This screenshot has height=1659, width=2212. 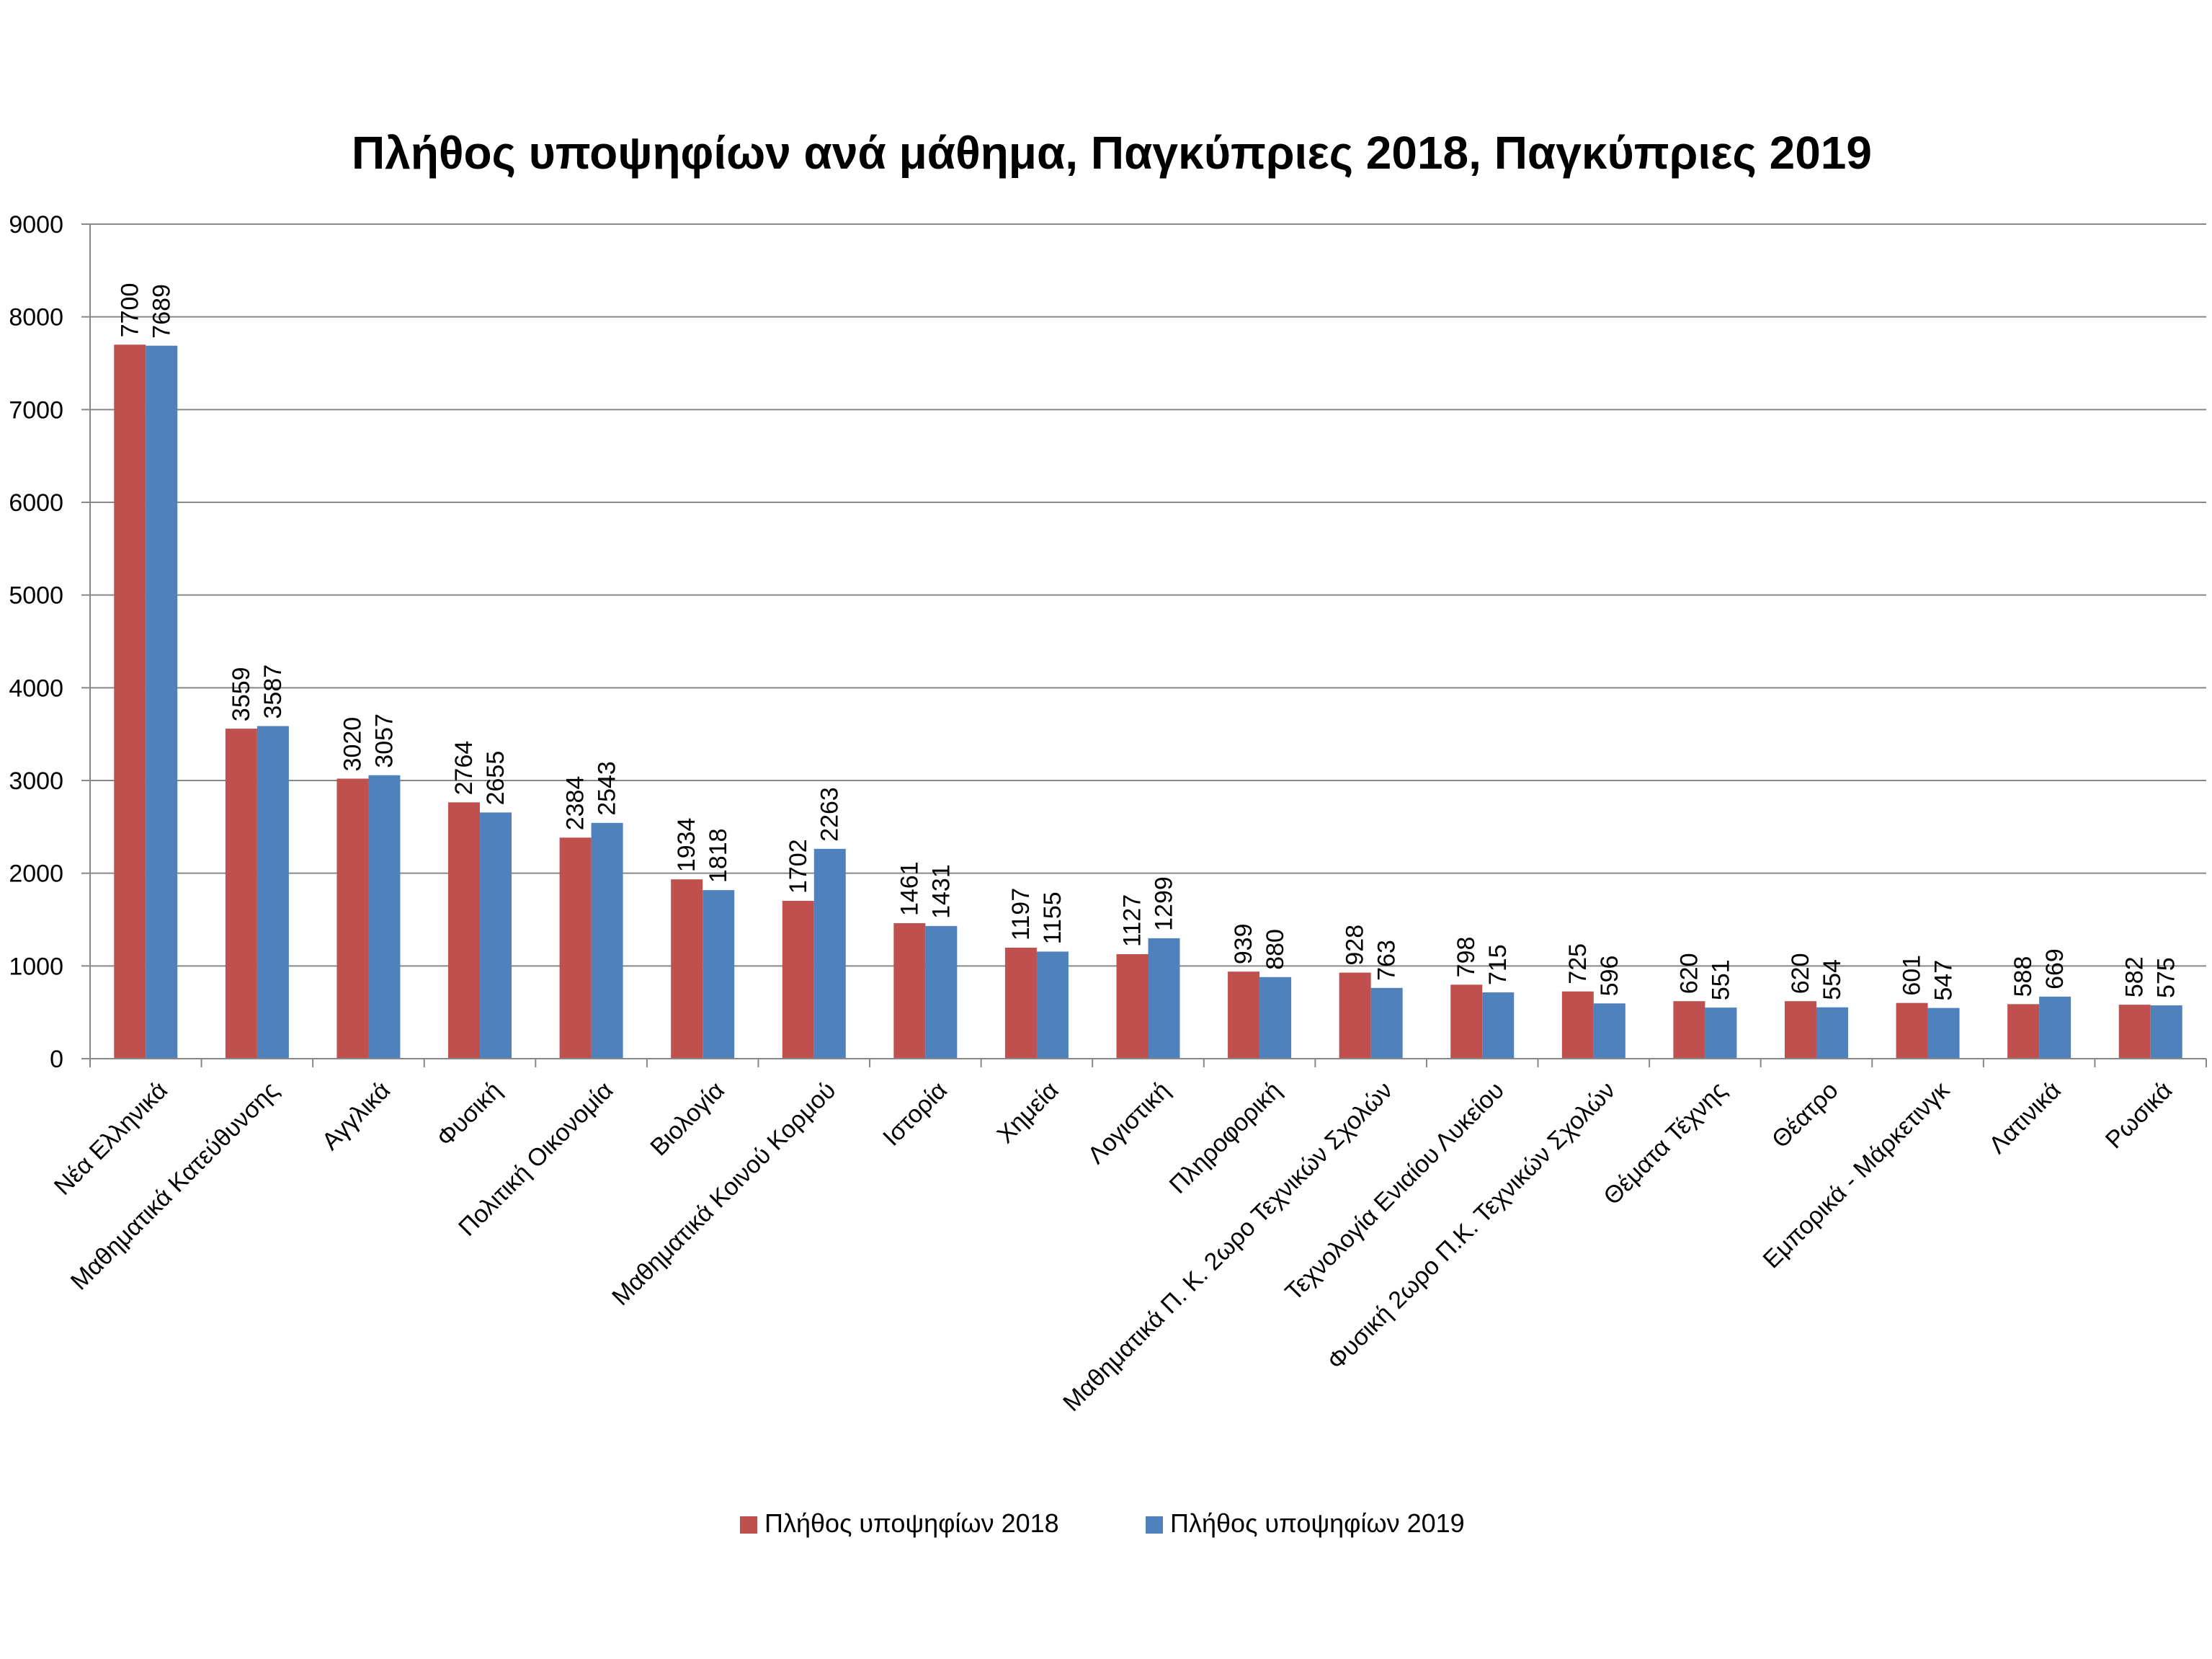 What do you see at coordinates (575, 803) in the screenshot?
I see `data-label: 2384` at bounding box center [575, 803].